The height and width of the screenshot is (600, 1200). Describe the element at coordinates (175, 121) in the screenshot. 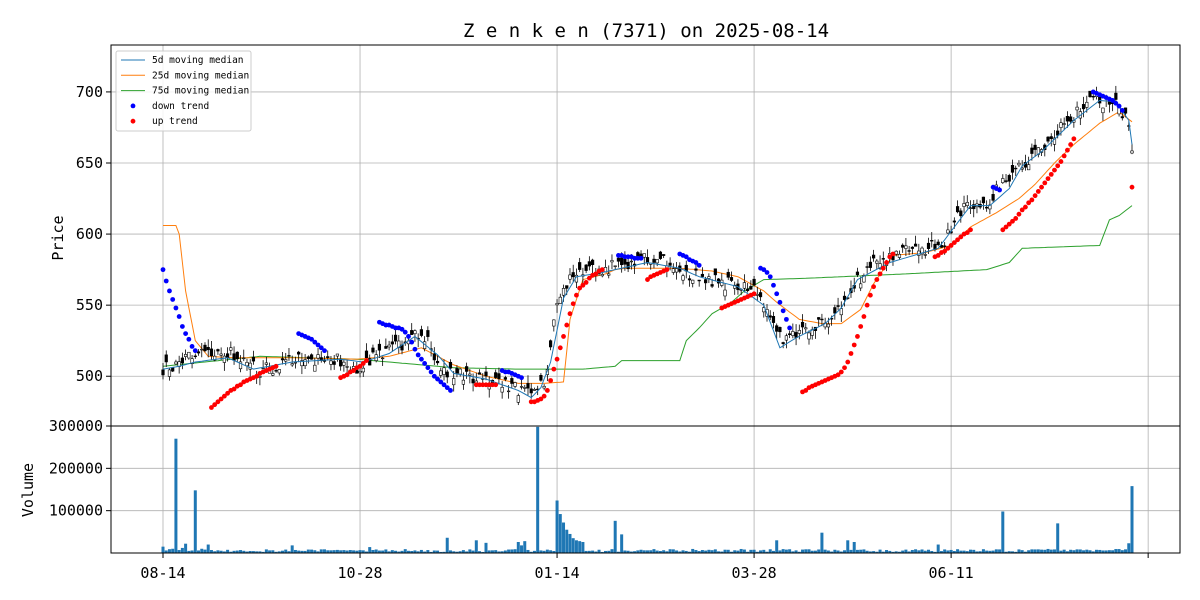

I see `legend-label: up trend` at that location.